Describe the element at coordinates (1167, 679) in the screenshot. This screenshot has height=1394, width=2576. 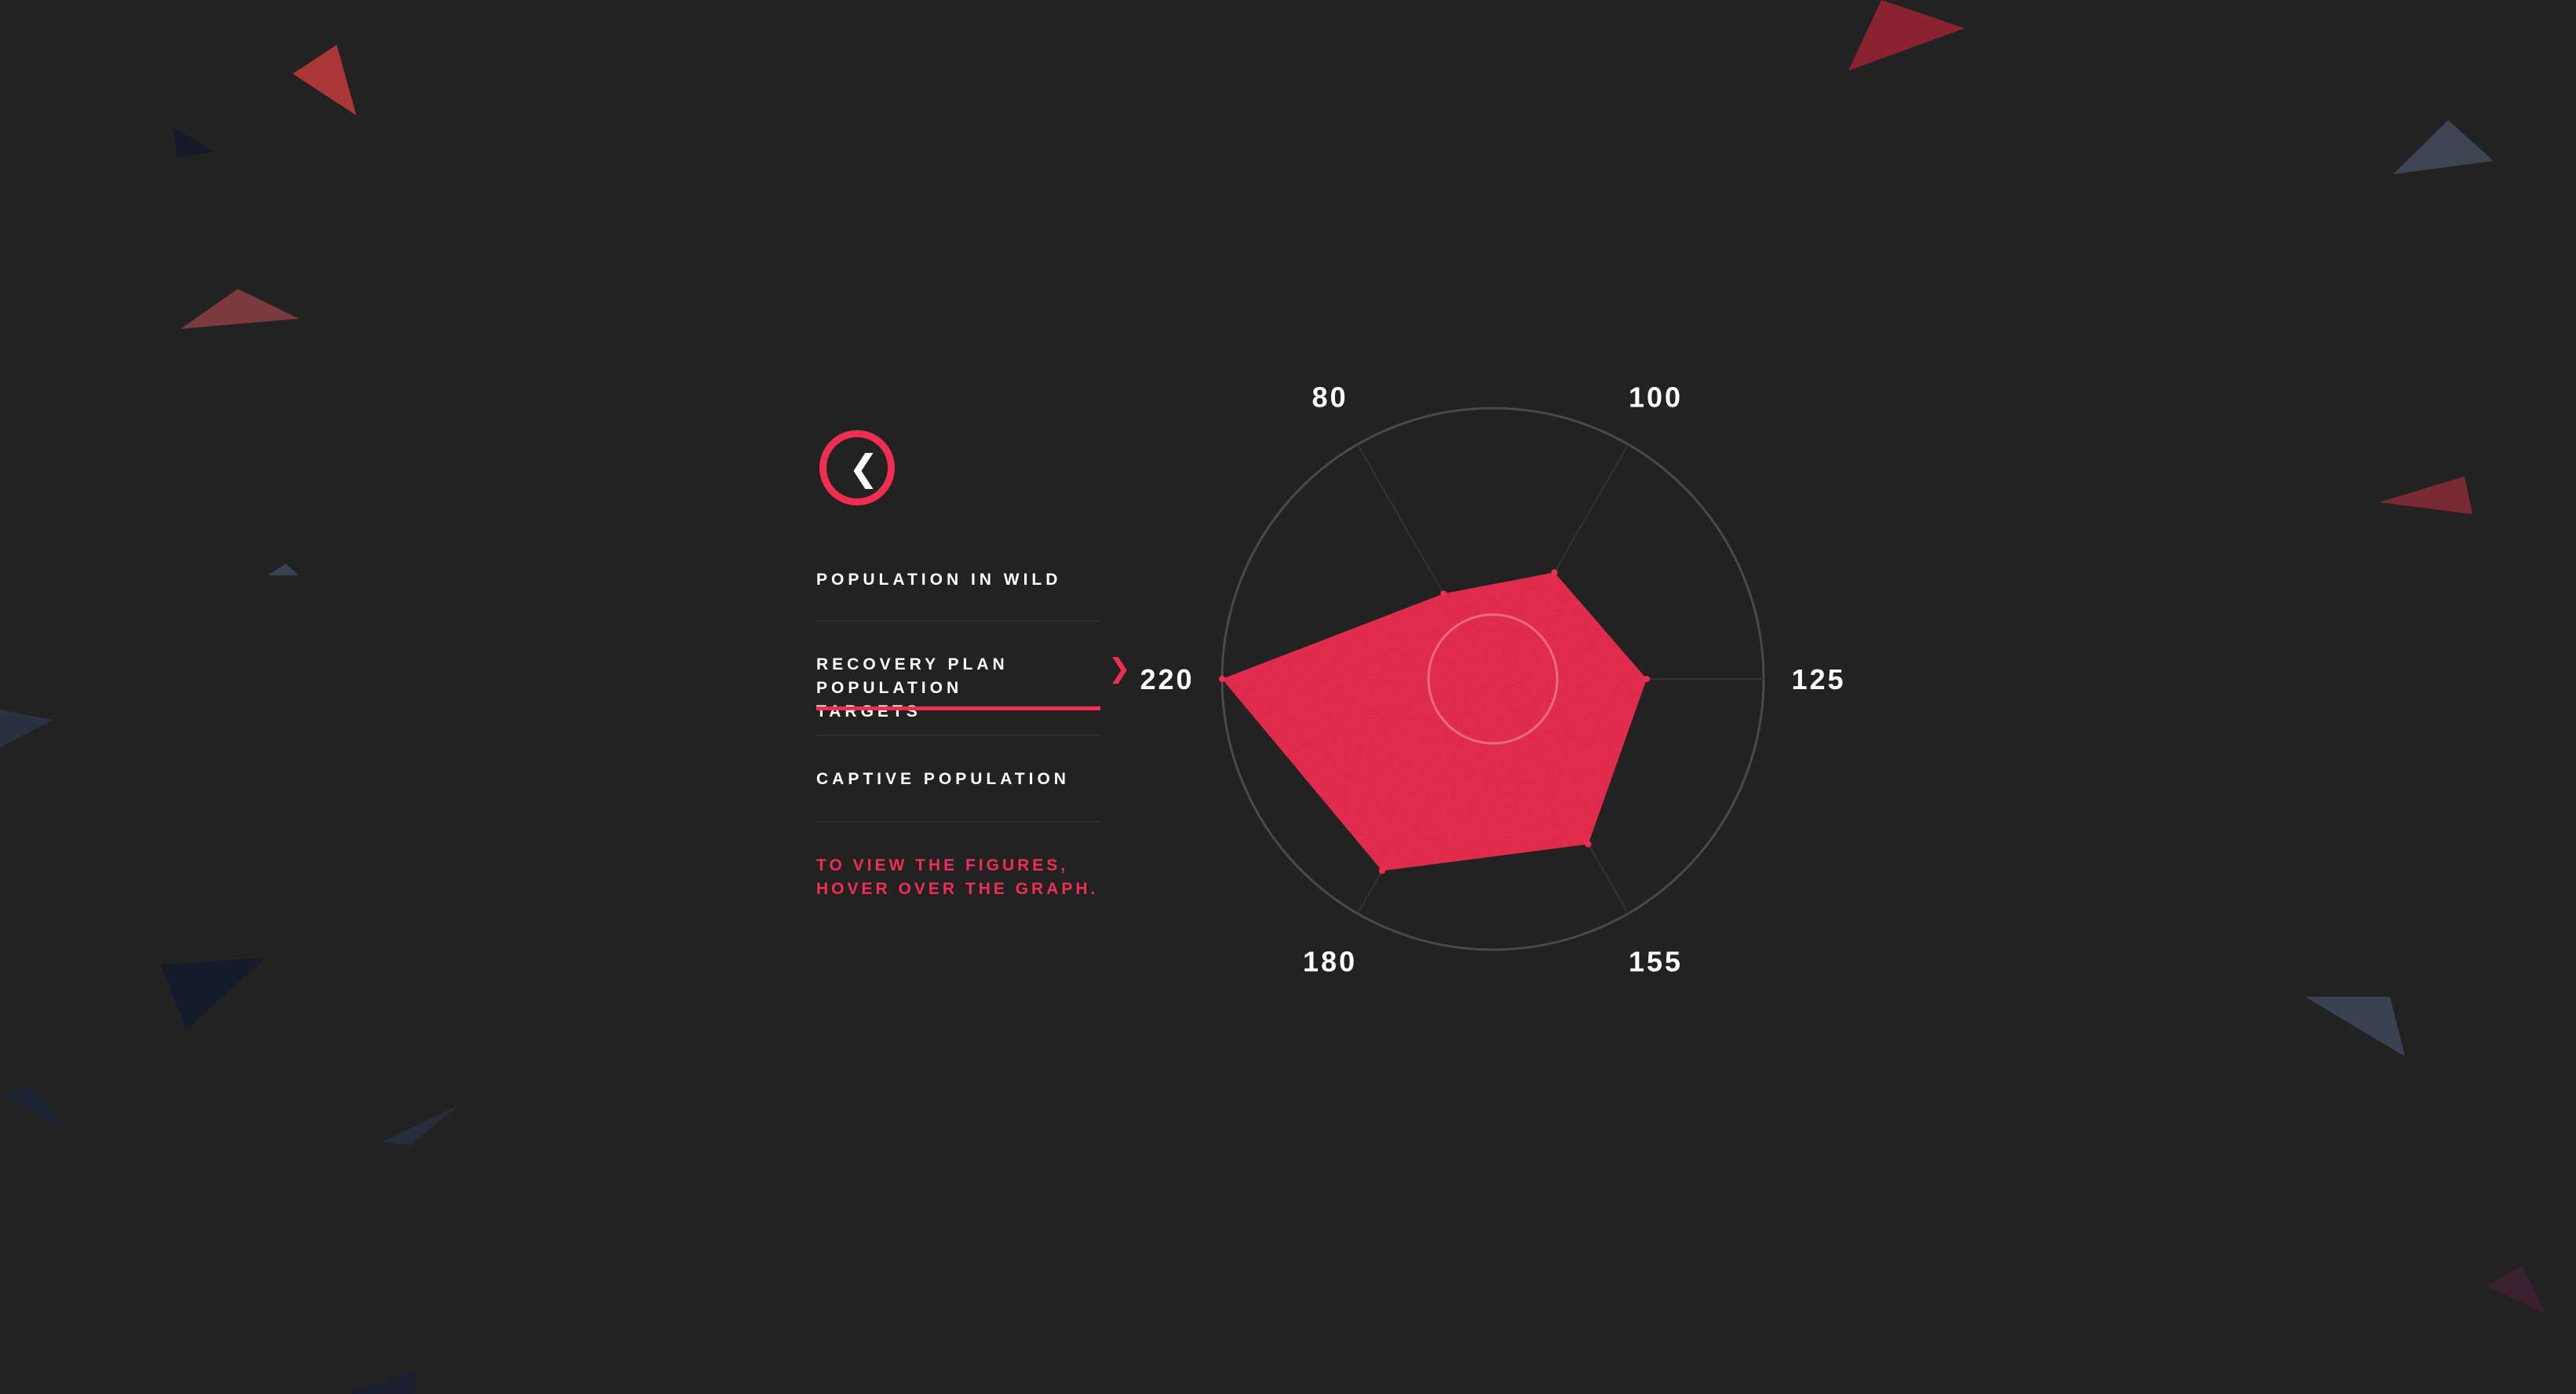
I see `axis-label: 220` at that location.